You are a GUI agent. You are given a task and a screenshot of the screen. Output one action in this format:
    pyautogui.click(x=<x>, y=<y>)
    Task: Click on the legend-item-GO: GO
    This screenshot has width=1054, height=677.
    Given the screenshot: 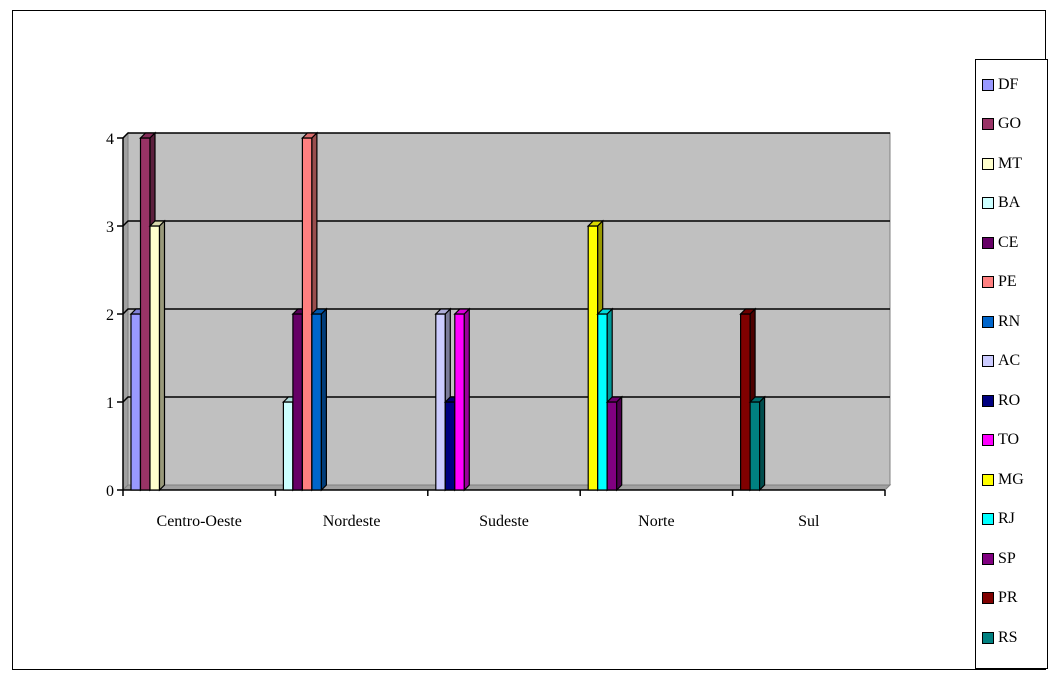 What is the action you would take?
    pyautogui.click(x=1011, y=125)
    